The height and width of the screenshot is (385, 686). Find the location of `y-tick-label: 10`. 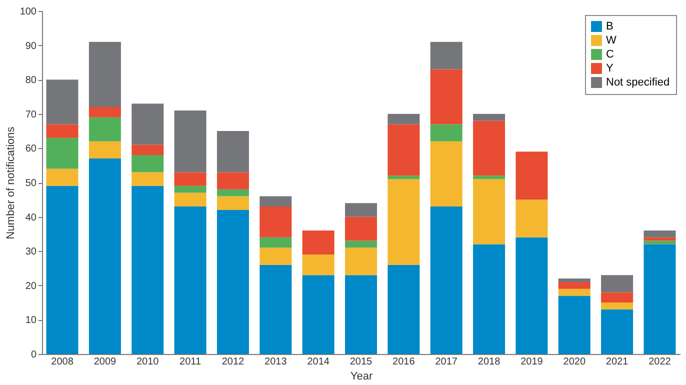

y-tick-label: 10 is located at coordinates (31, 320).